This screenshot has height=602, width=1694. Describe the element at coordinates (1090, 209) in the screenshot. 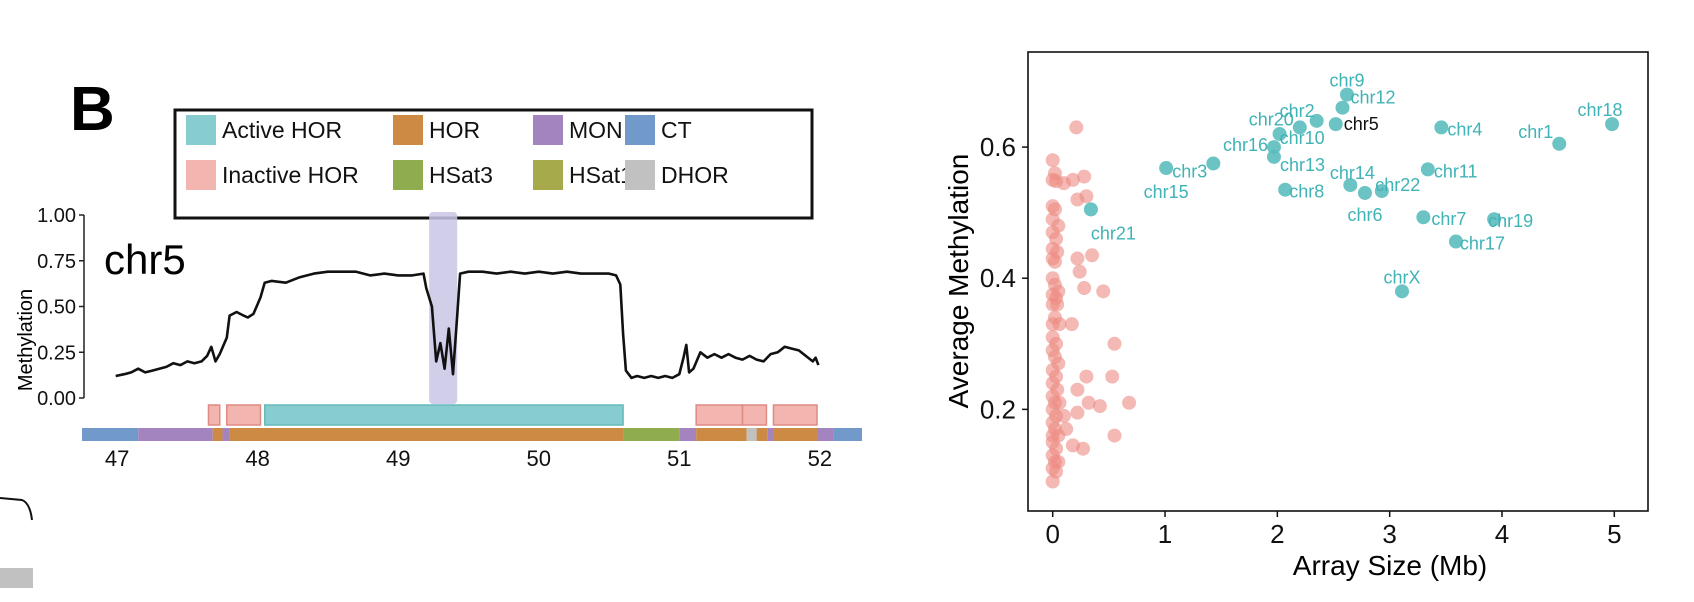

I see `active-hor-point-chr21` at that location.